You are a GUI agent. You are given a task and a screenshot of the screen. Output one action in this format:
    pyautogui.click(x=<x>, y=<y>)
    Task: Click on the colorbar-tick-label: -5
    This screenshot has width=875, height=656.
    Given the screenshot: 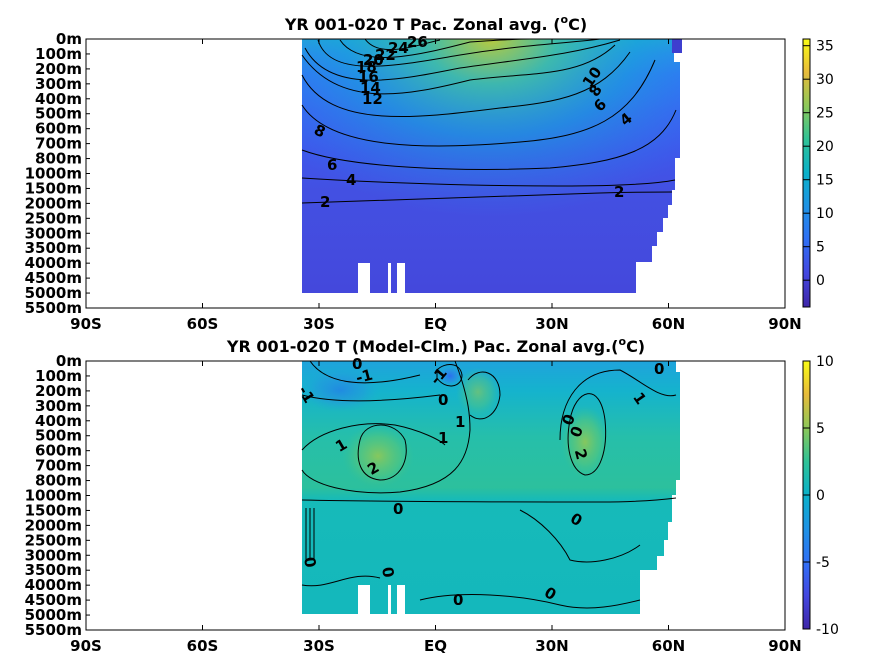 What is the action you would take?
    pyautogui.click(x=823, y=563)
    